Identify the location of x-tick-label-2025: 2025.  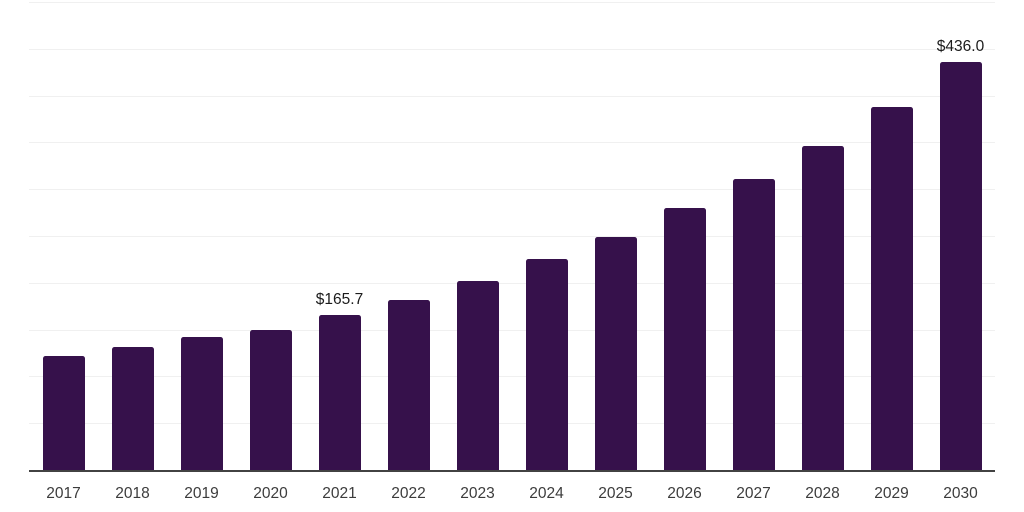
(615, 493).